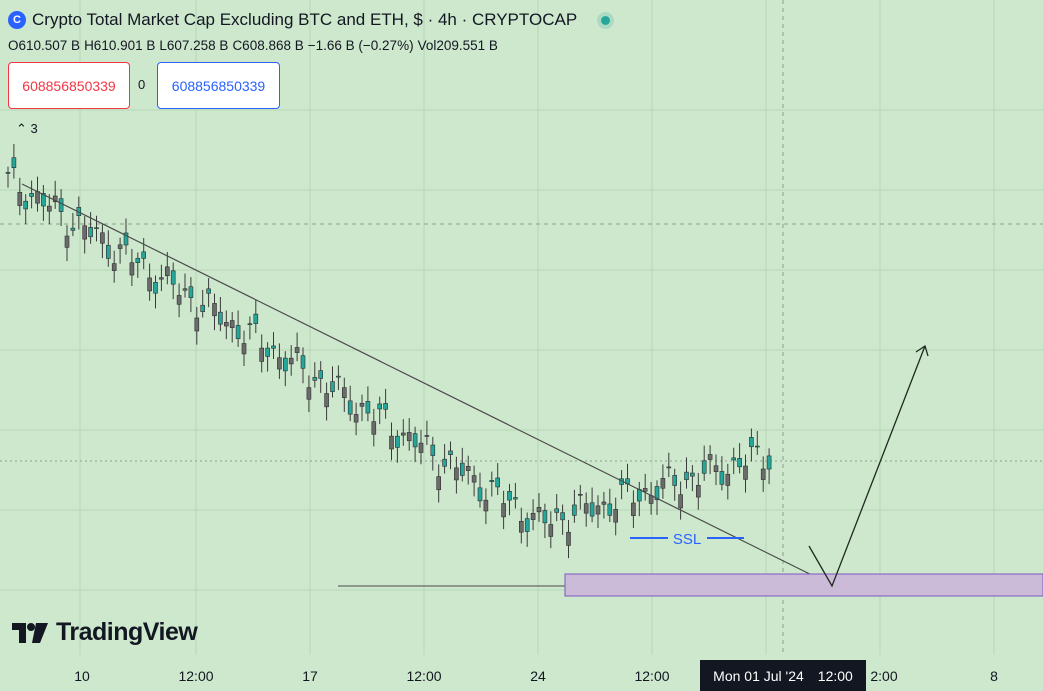 Image resolution: width=1043 pixels, height=691 pixels. Describe the element at coordinates (21, 128) in the screenshot. I see `chevron-up-icon: ⌃` at that location.